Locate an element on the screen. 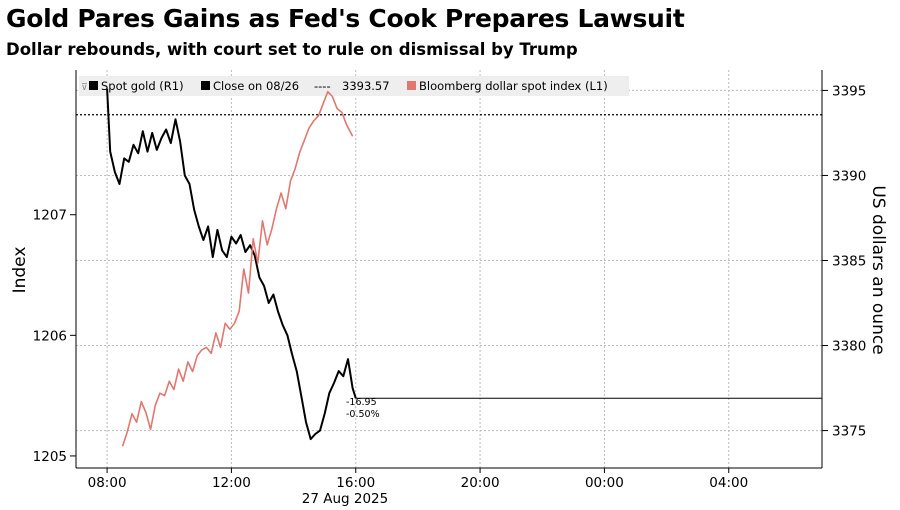 This screenshot has width=900, height=510. legend-background is located at coordinates (354, 86).